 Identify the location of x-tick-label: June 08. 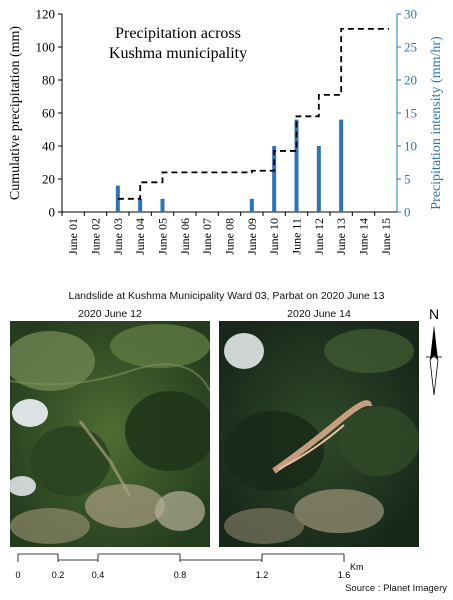
(230, 236).